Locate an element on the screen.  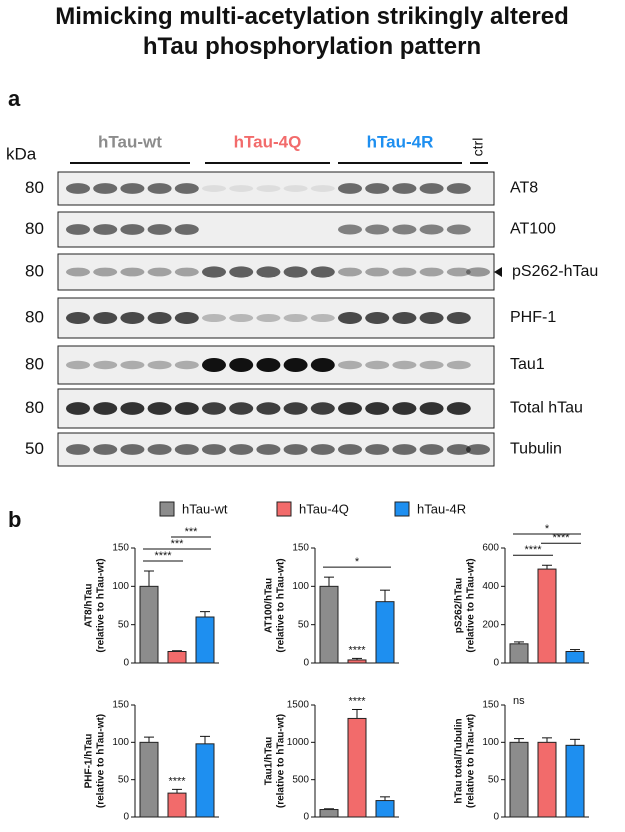
legend-swatch is located at coordinates (284, 509).